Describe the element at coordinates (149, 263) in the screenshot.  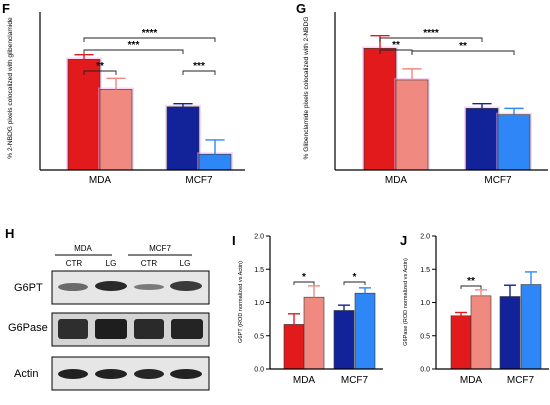
I see `blot-lane-3: CTR` at that location.